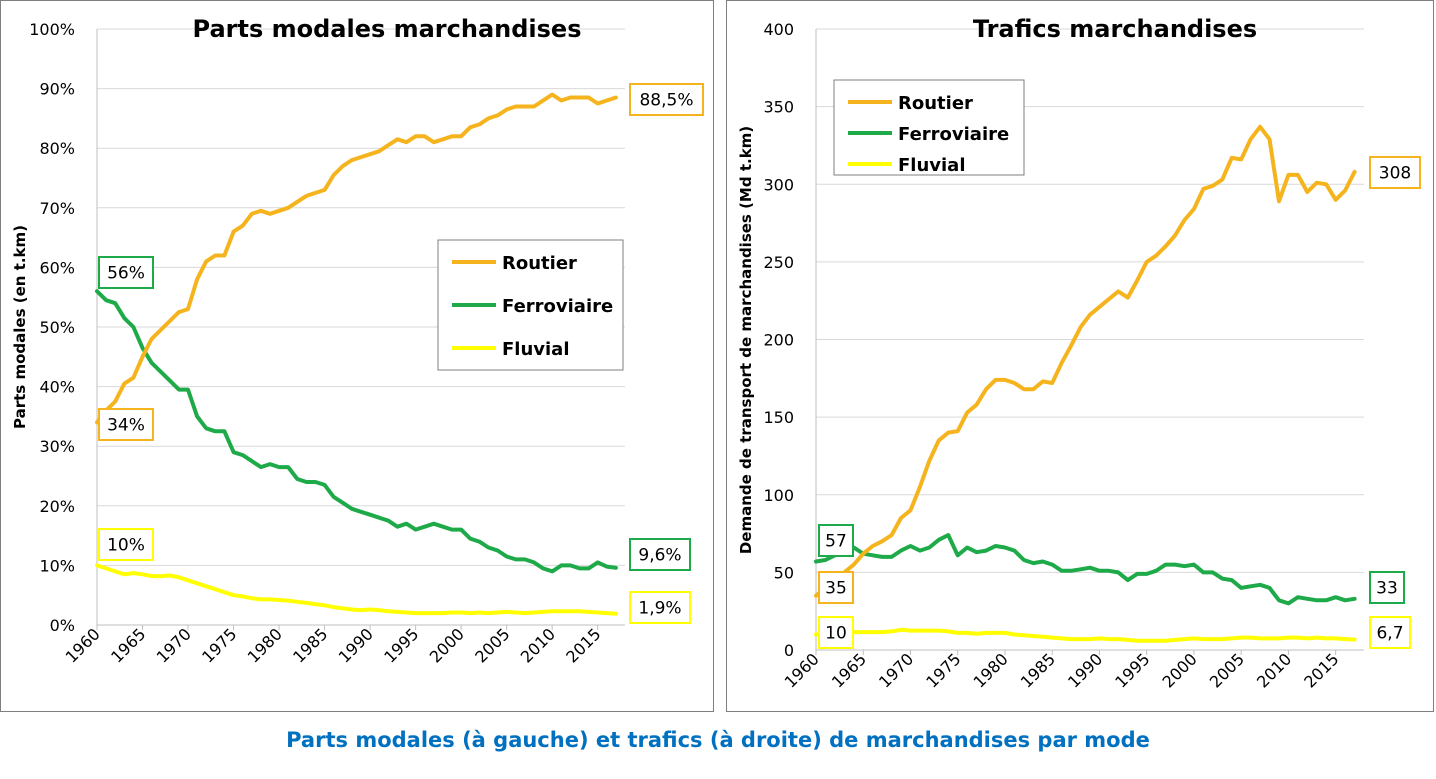 The width and height of the screenshot is (1436, 779). Describe the element at coordinates (57, 89) in the screenshot. I see `y-tick-label: 90%` at that location.